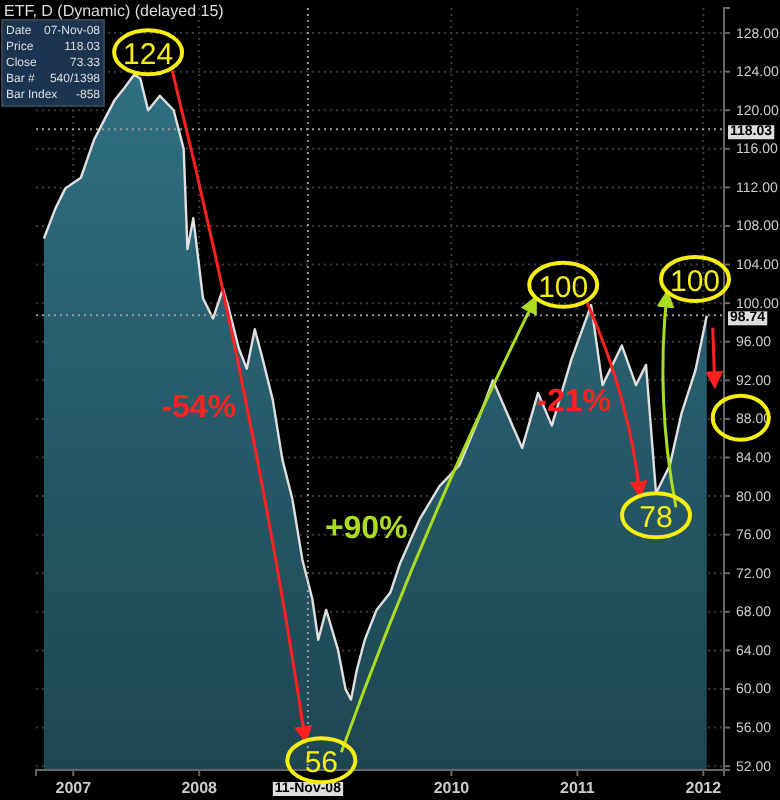 The height and width of the screenshot is (800, 780). I want to click on annotation: 124, so click(148, 55).